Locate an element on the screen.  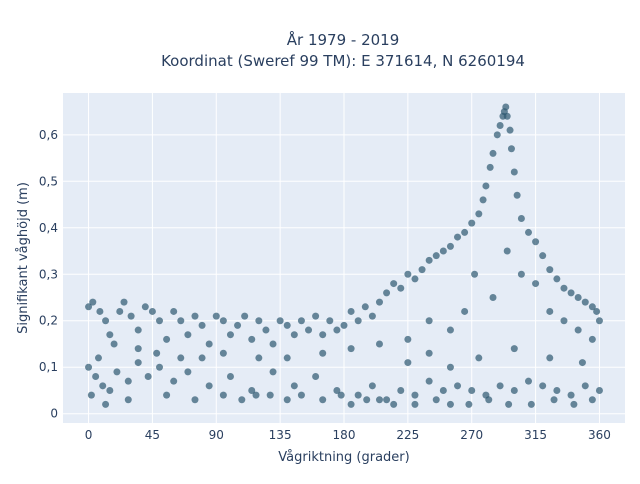
x-tick-label: 90 is located at coordinates (216, 435).